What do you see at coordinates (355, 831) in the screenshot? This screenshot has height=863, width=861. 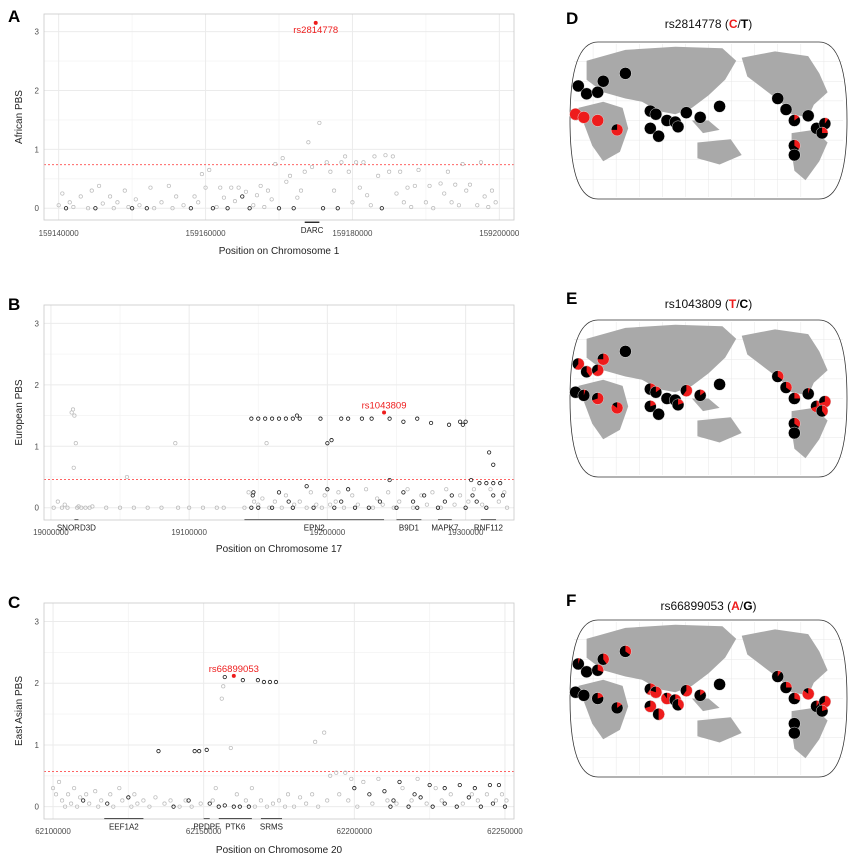 I see `x-tick-label: 62200000` at bounding box center [355, 831].